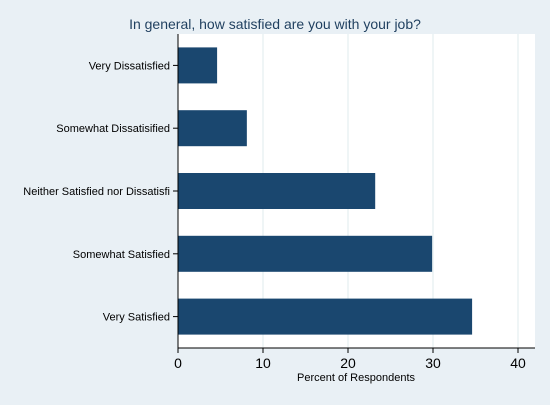 The image size is (550, 405). Describe the element at coordinates (178, 363) in the screenshot. I see `x-tick-label: 0` at that location.